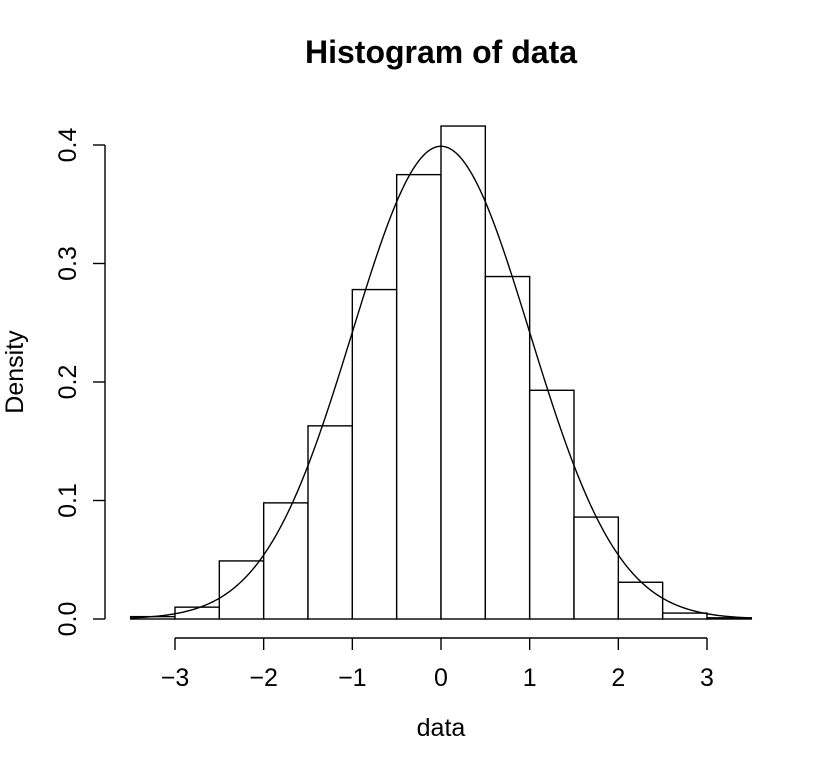  What do you see at coordinates (68, 145) in the screenshot?
I see `y-tick-label-4: 0.4` at bounding box center [68, 145].